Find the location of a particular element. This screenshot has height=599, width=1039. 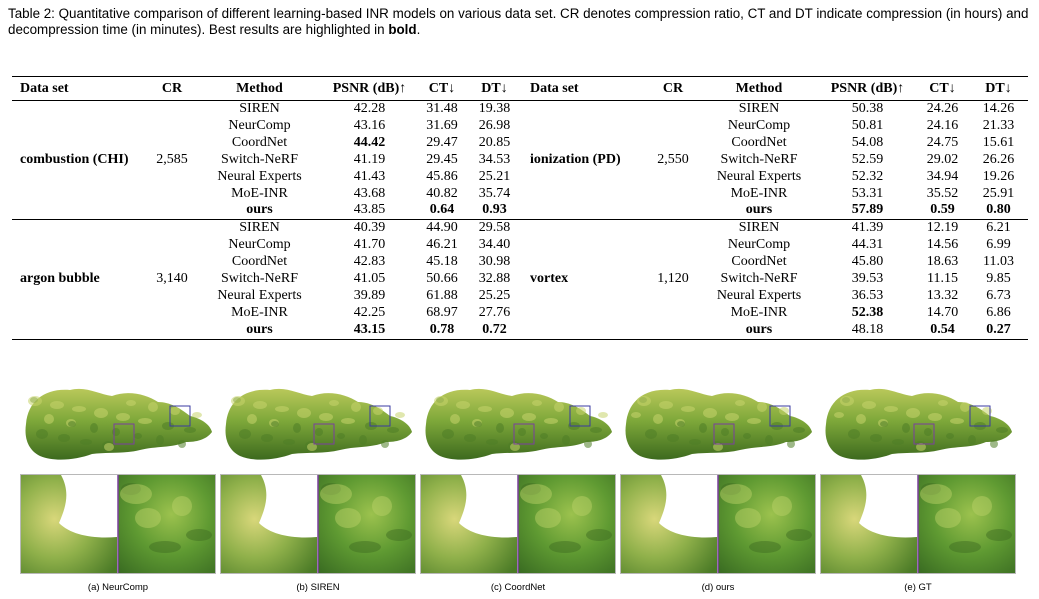

compression-ratio-cell: 1,120 is located at coordinates (673, 279).